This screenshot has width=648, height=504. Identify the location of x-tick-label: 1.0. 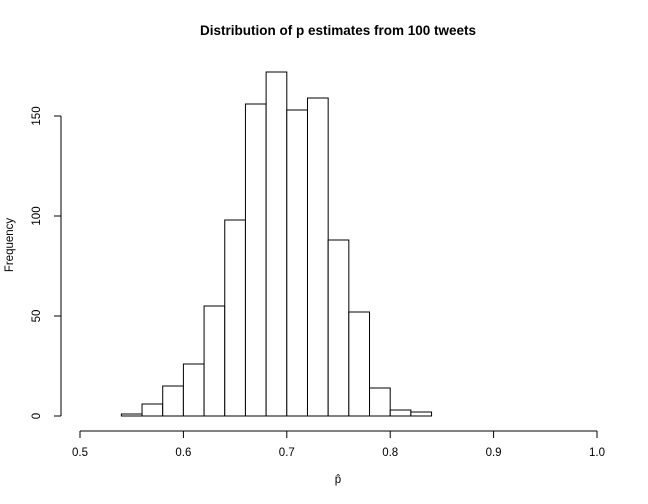
(597, 453).